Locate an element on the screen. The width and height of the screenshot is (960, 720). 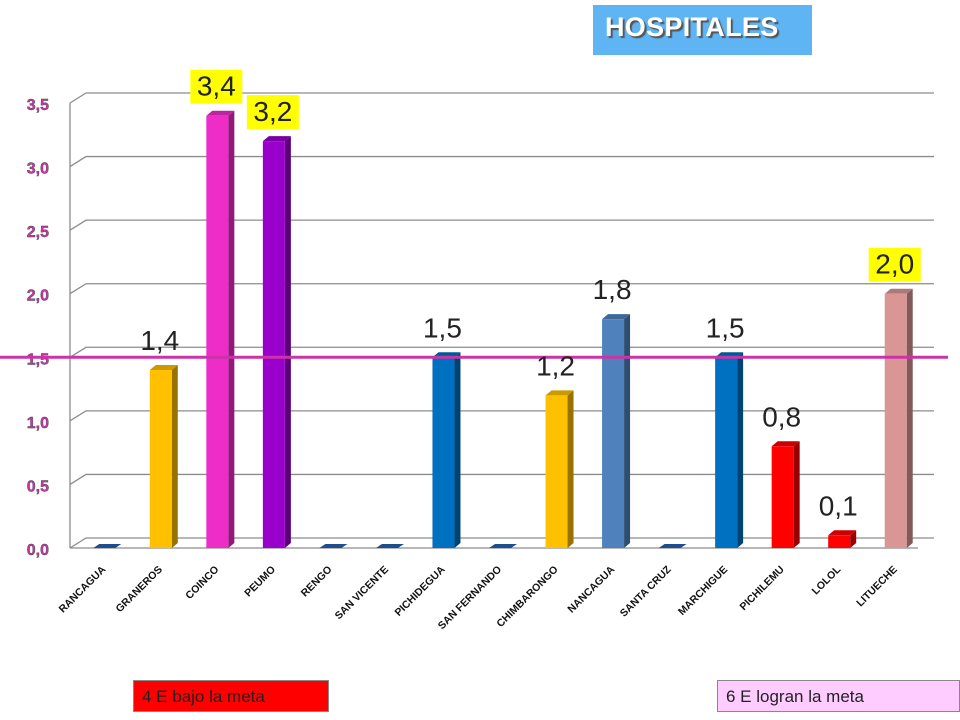
data-label: 0,8 is located at coordinates (781, 416).